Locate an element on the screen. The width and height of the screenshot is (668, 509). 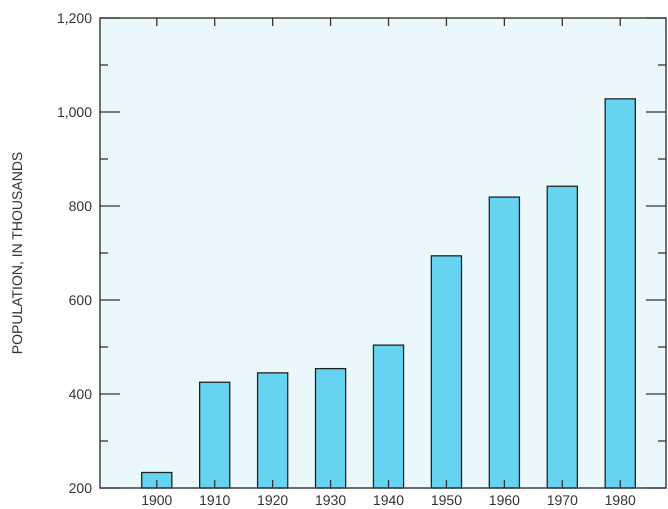
x-tick-label: 1900 is located at coordinates (157, 500).